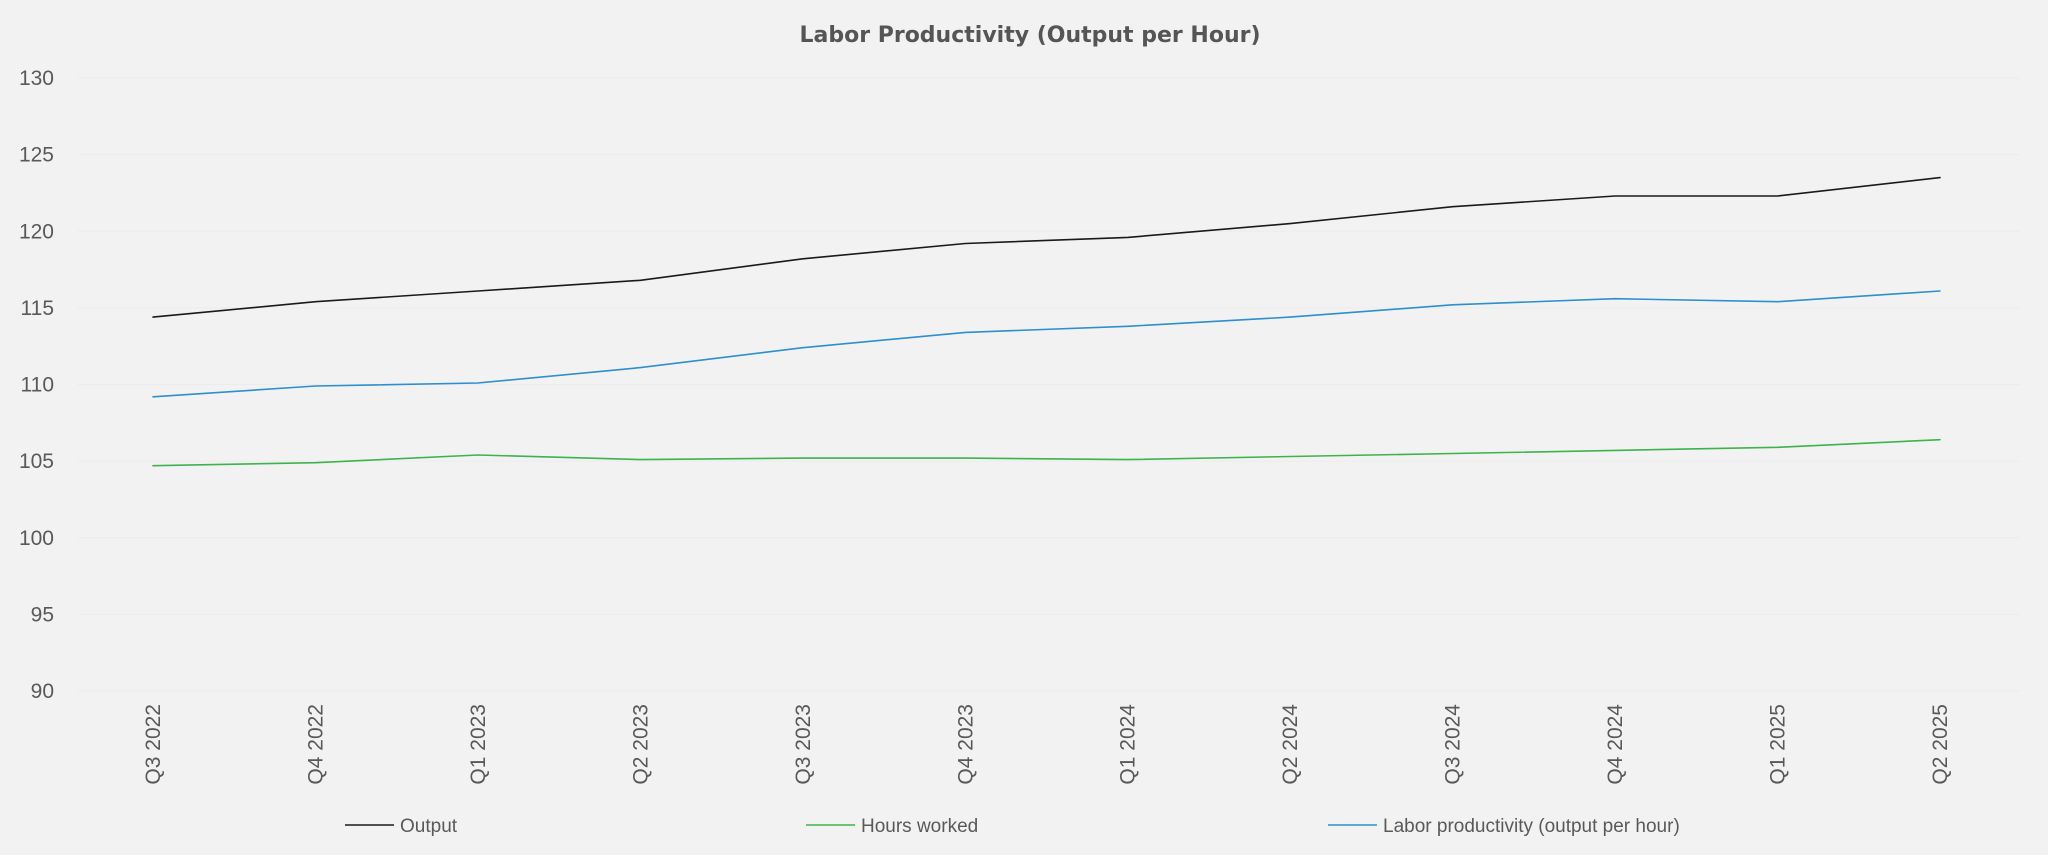 This screenshot has width=2048, height=855. Describe the element at coordinates (965, 744) in the screenshot. I see `x-tick-label: Q4 2023` at that location.